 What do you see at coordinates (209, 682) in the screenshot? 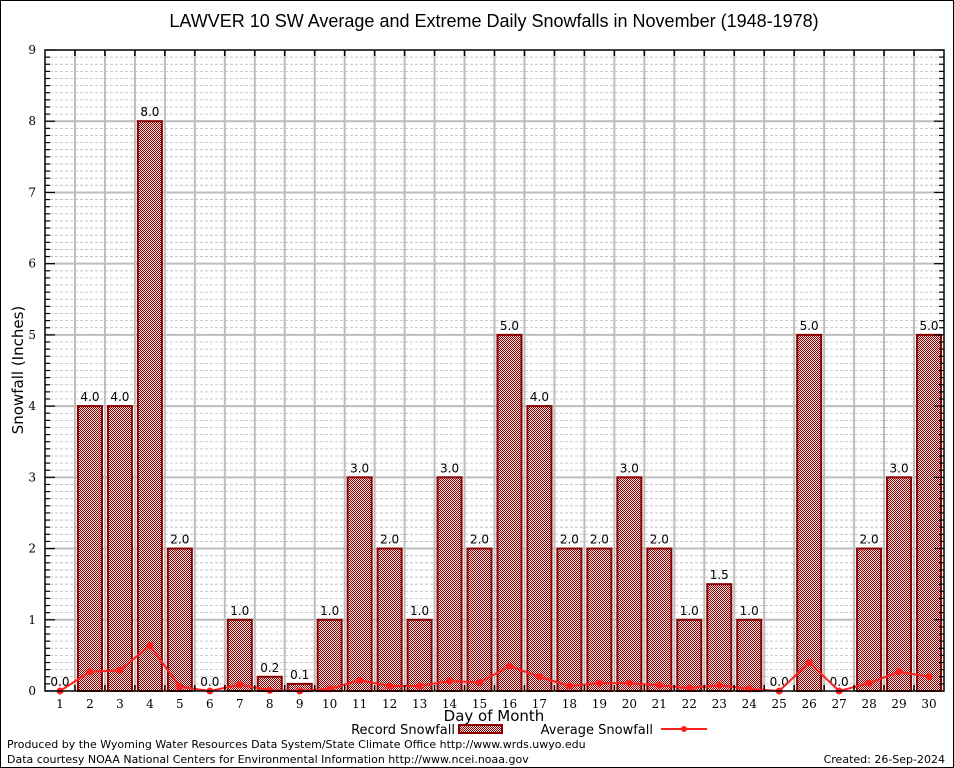
I see `bar-label-day-6: 0.0` at bounding box center [209, 682].